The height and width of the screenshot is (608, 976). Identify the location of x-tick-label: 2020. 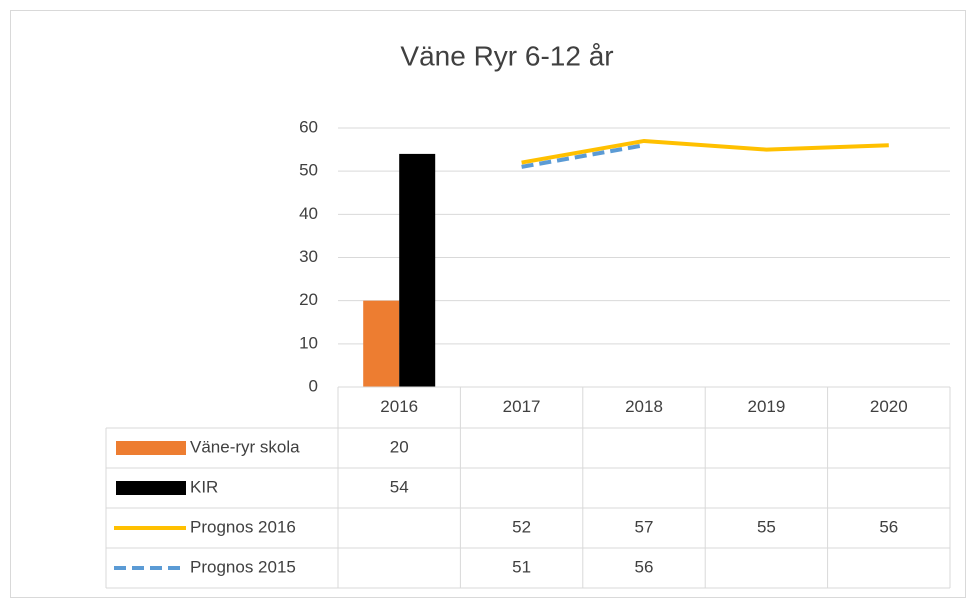
(889, 406).